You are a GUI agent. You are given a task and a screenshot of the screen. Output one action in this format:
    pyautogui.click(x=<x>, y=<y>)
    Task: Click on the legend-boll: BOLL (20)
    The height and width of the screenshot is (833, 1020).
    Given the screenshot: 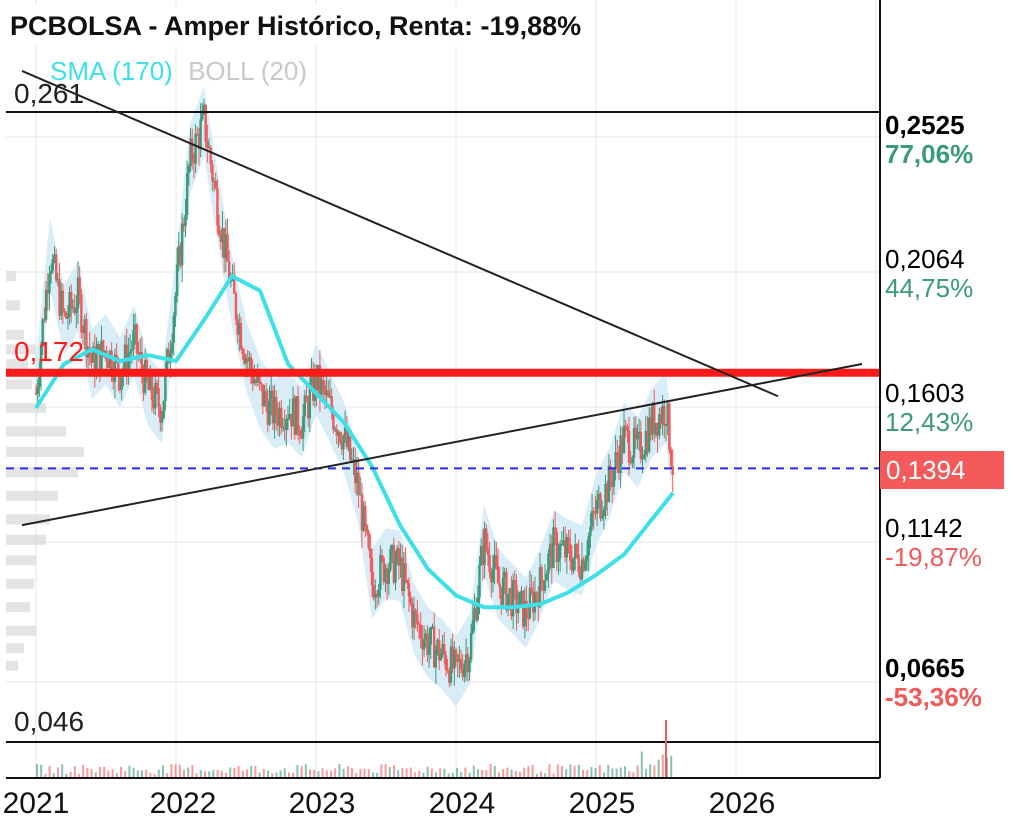 What is the action you would take?
    pyautogui.click(x=248, y=71)
    